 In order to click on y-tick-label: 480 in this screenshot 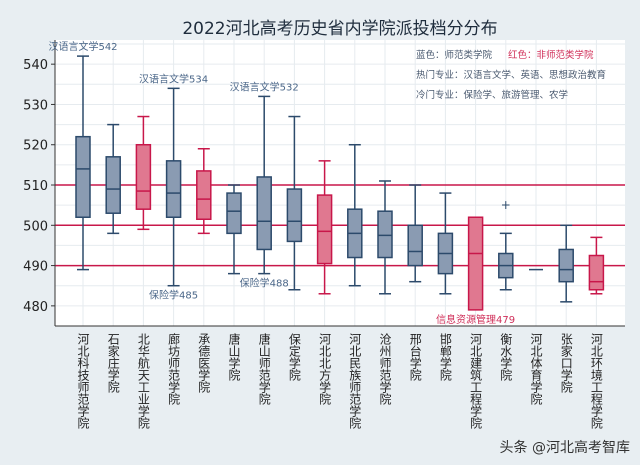, I will do `click(35, 307)`.